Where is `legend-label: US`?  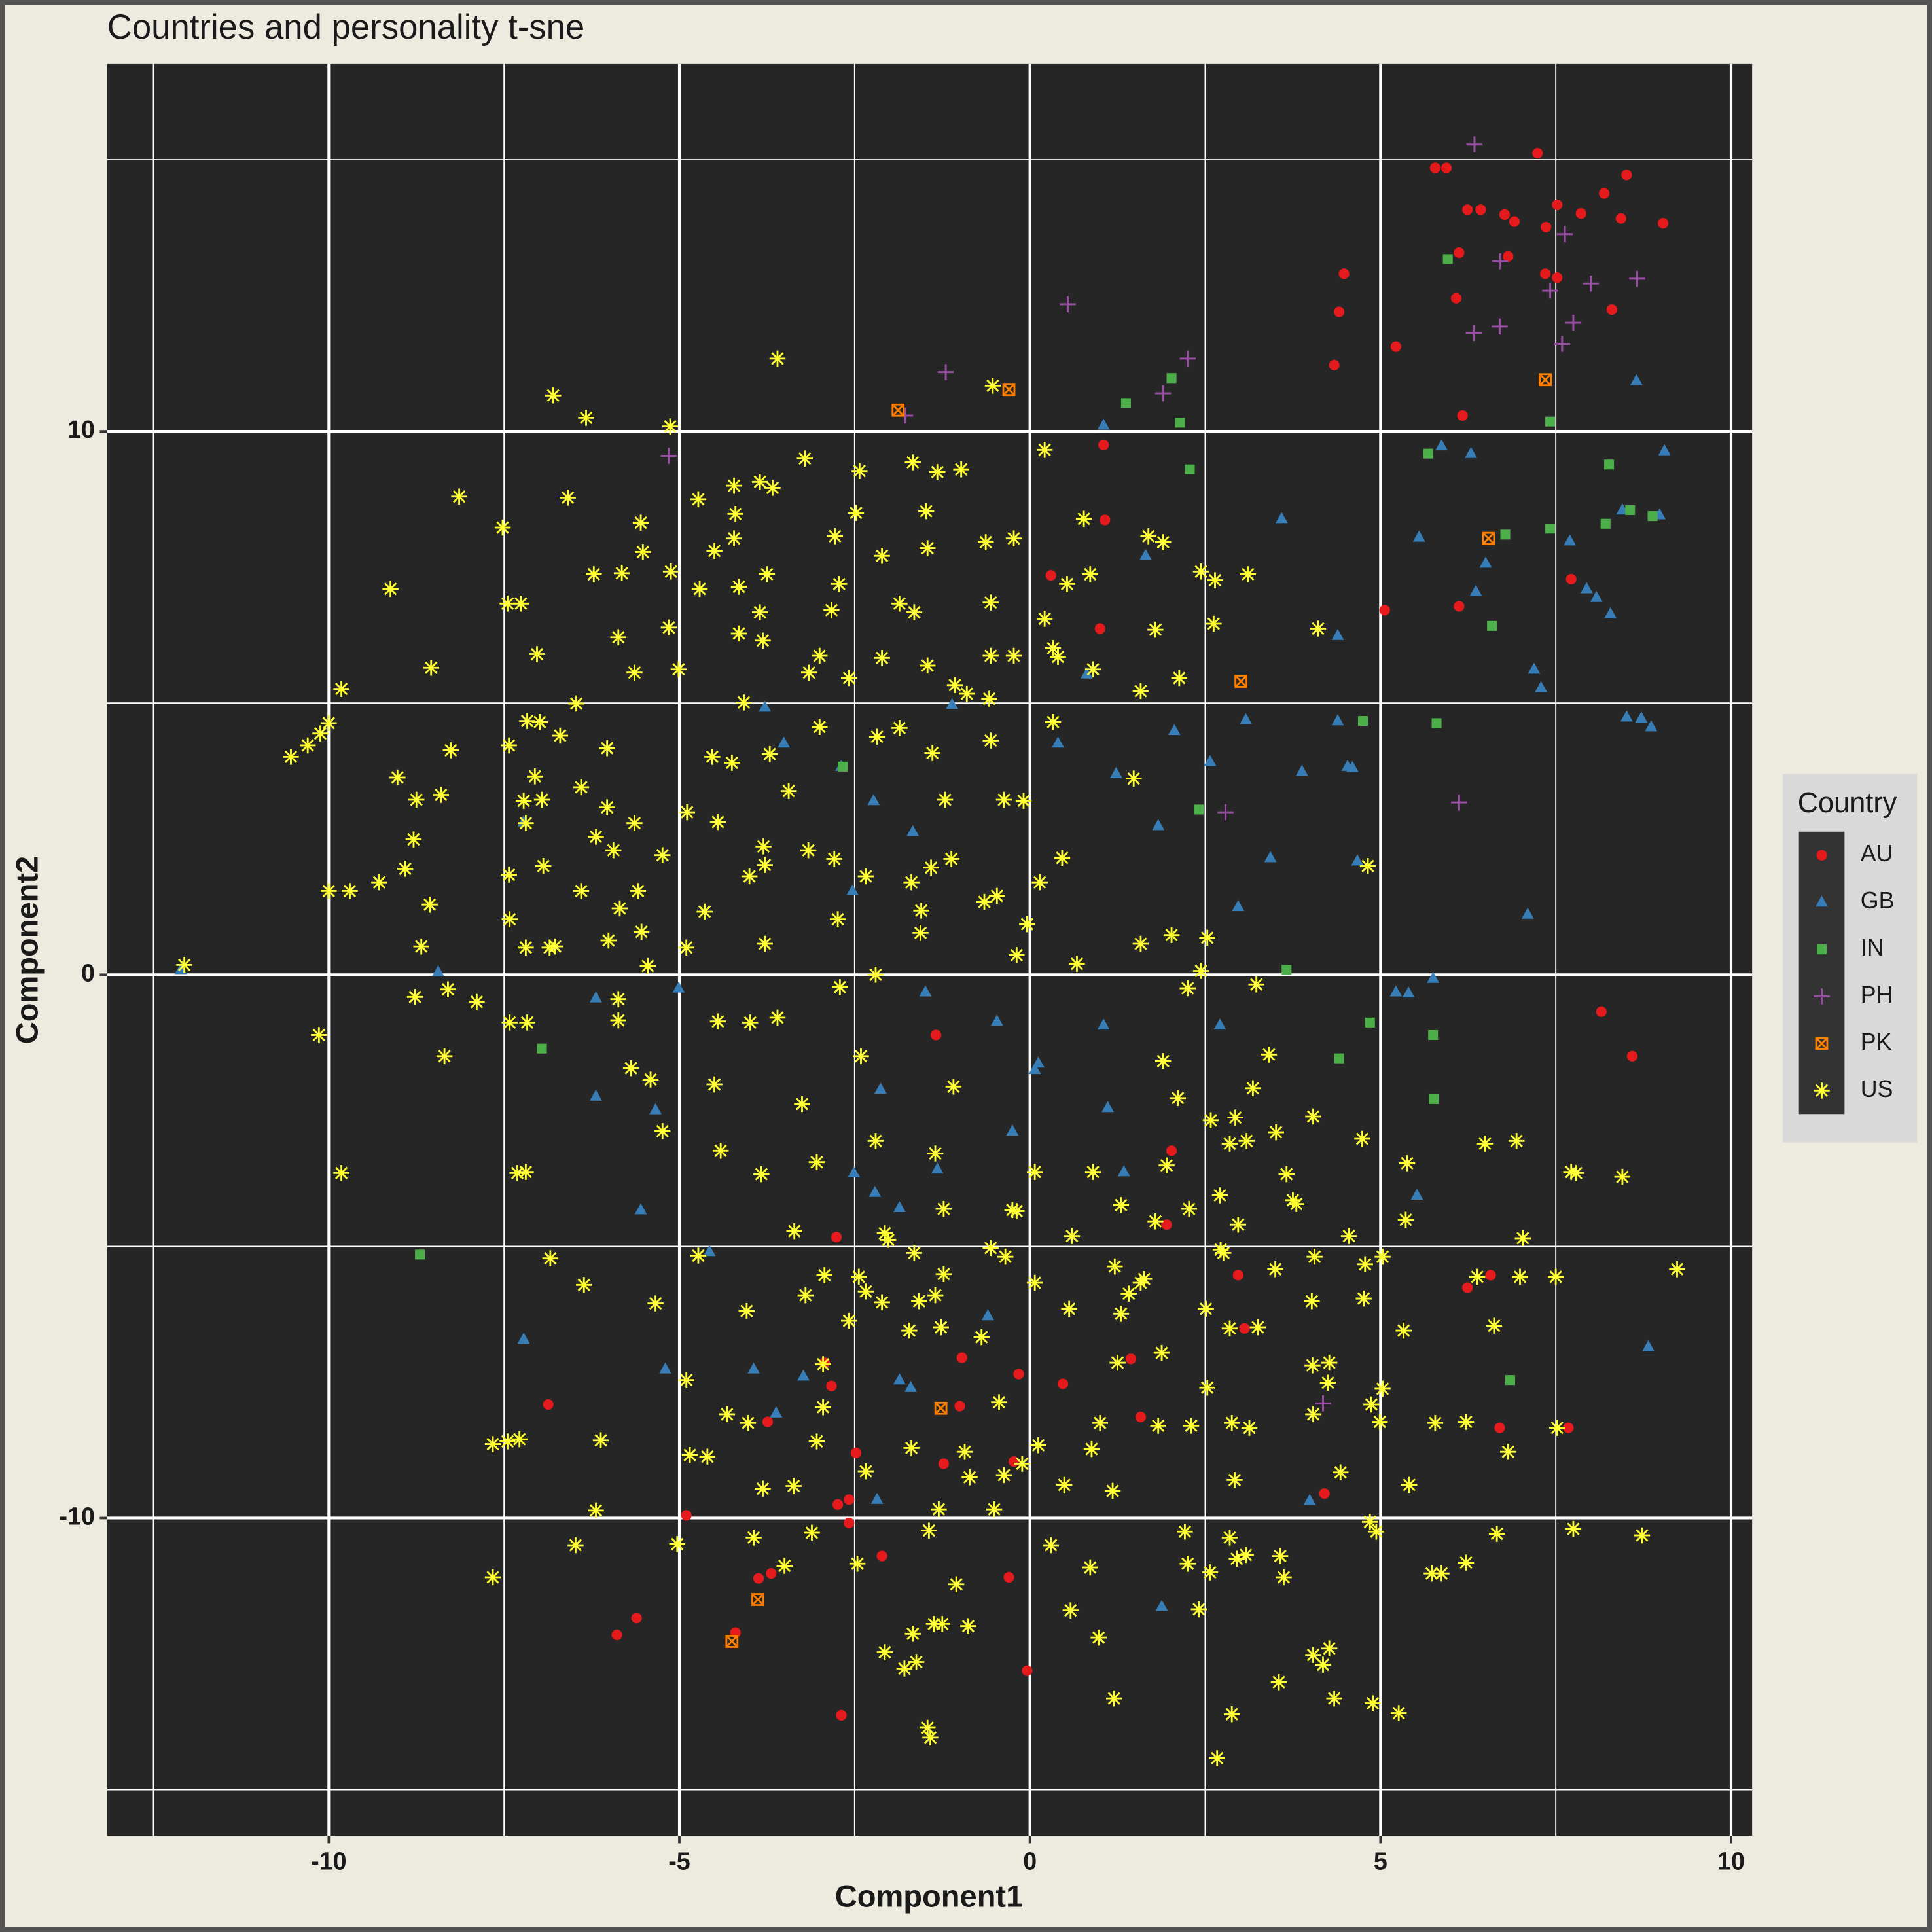 legend-label: US is located at coordinates (1877, 1089).